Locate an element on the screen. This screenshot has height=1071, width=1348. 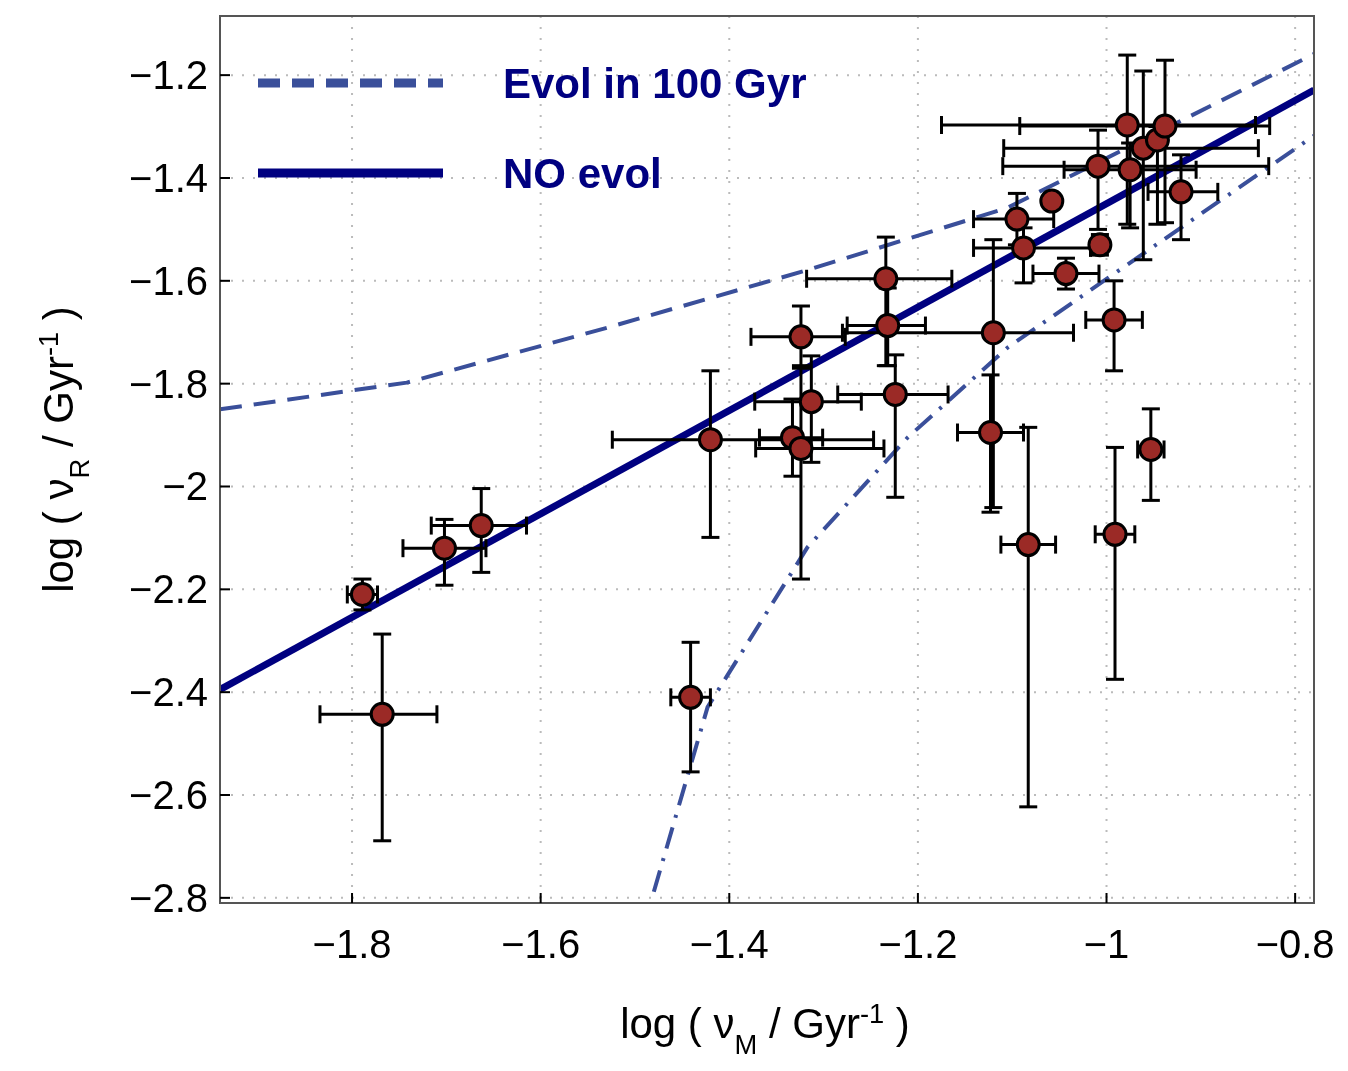
x-tick-label: −1.2 is located at coordinates (918, 944).